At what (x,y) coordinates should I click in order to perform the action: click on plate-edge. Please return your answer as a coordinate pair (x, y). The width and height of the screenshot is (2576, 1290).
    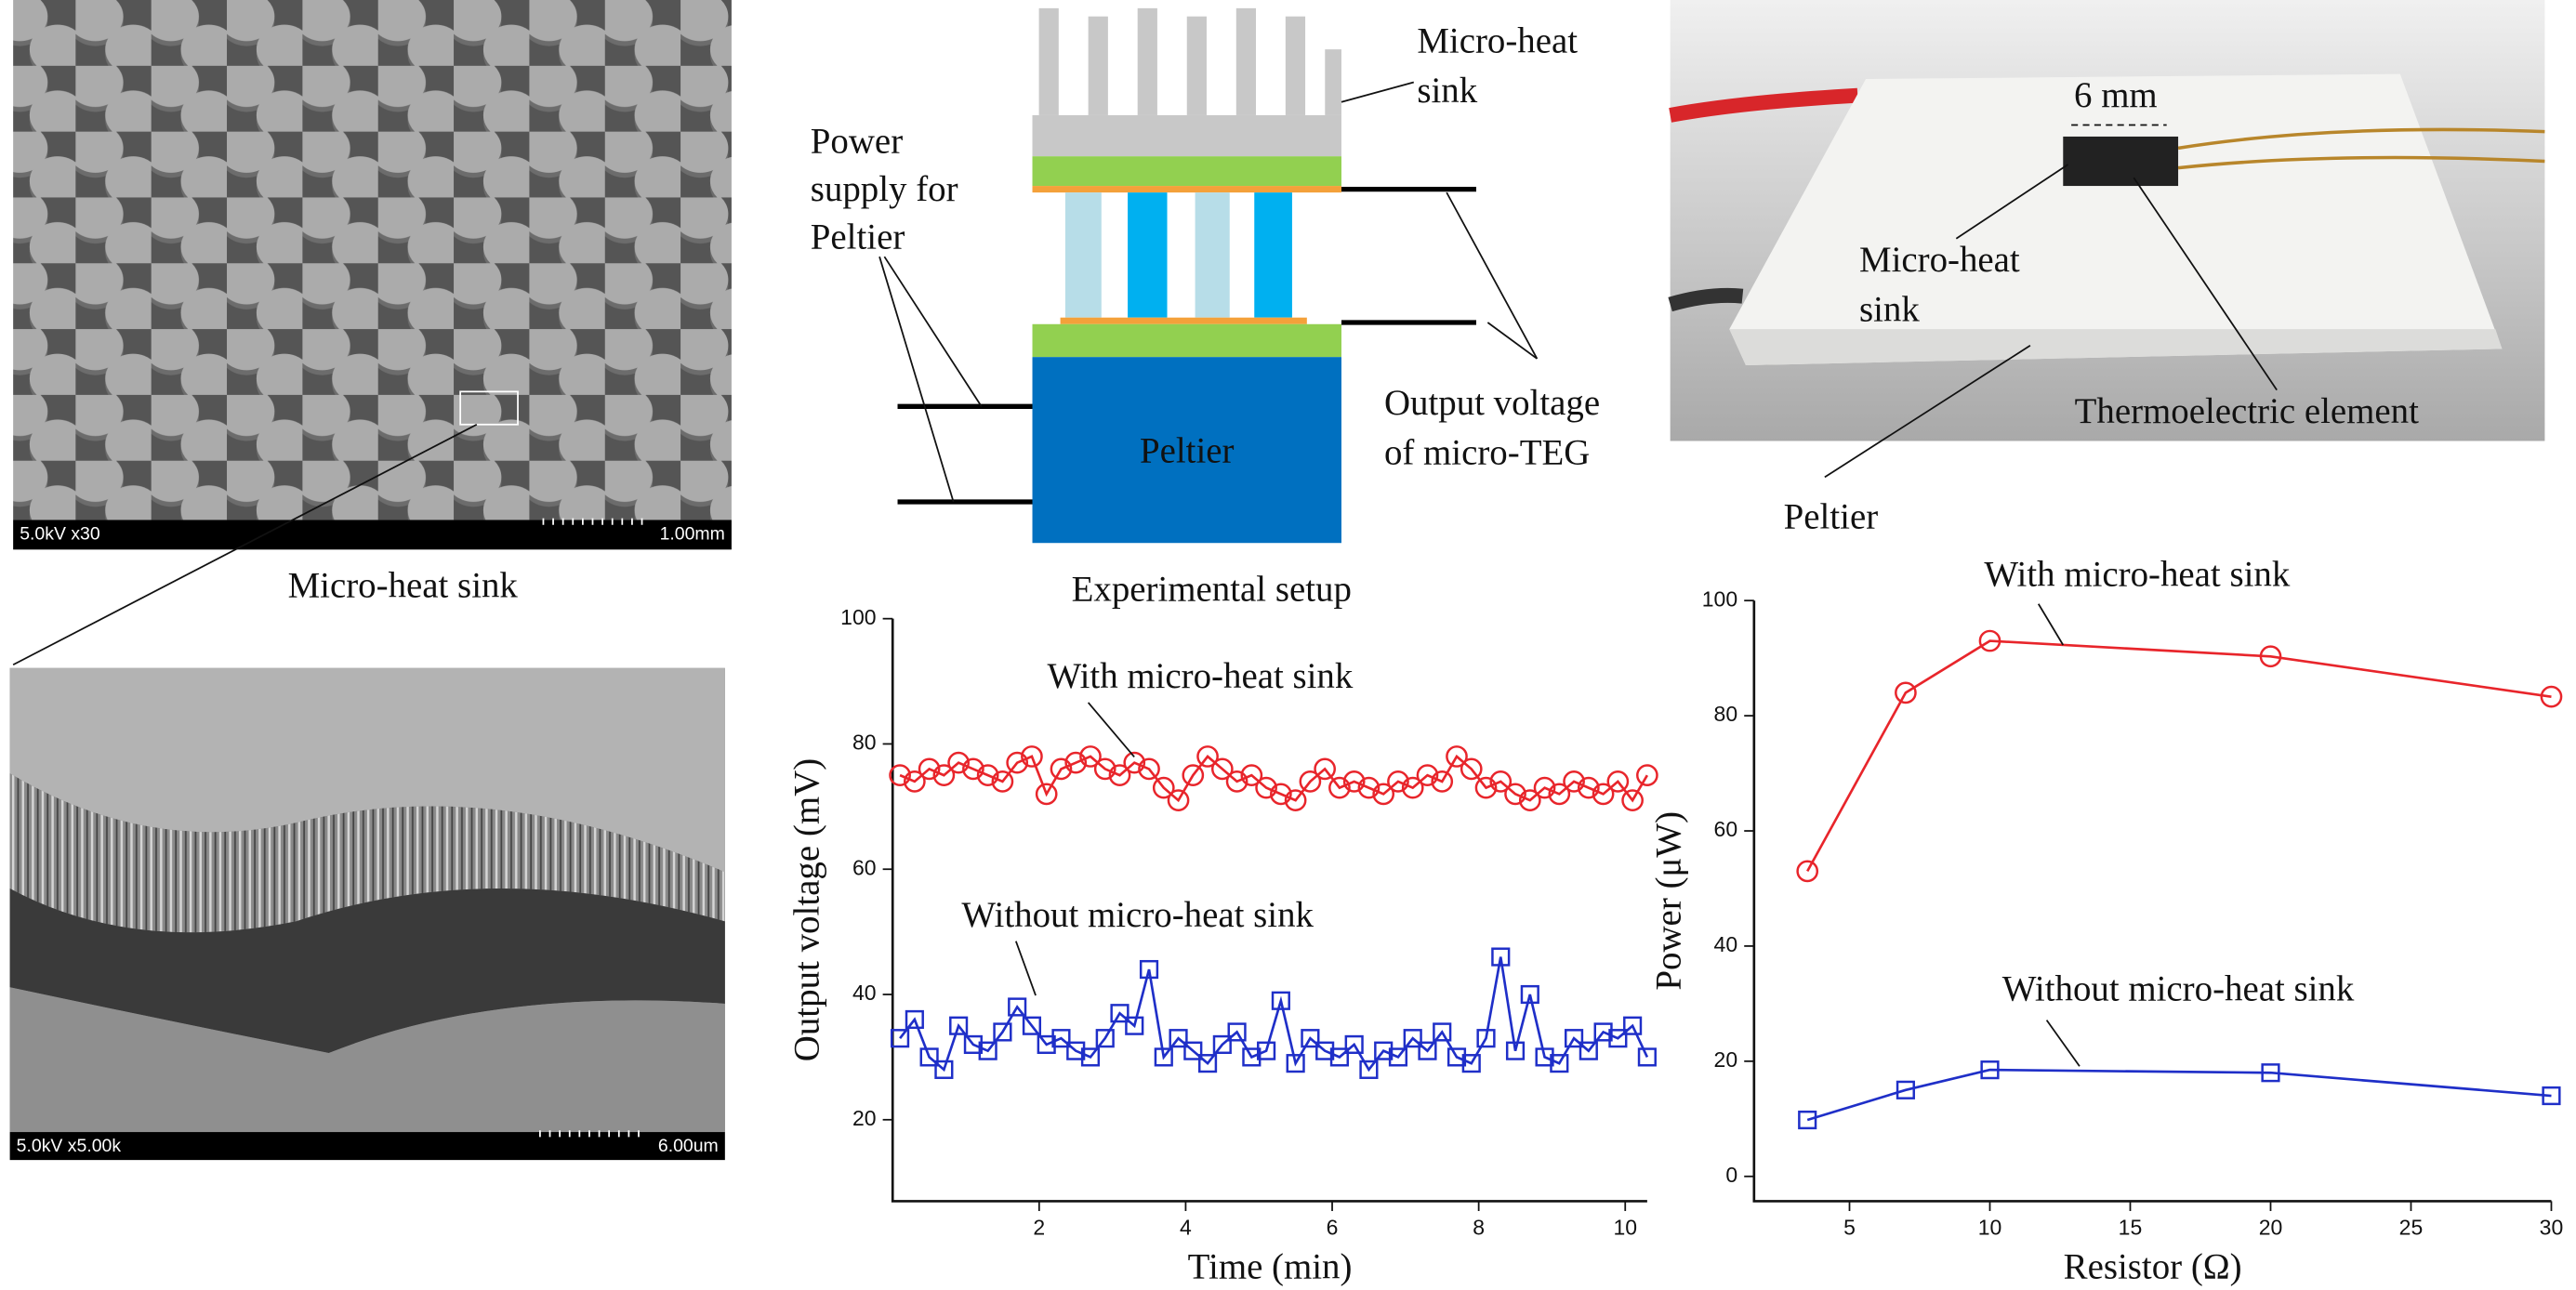
    Looking at the image, I should click on (2116, 347).